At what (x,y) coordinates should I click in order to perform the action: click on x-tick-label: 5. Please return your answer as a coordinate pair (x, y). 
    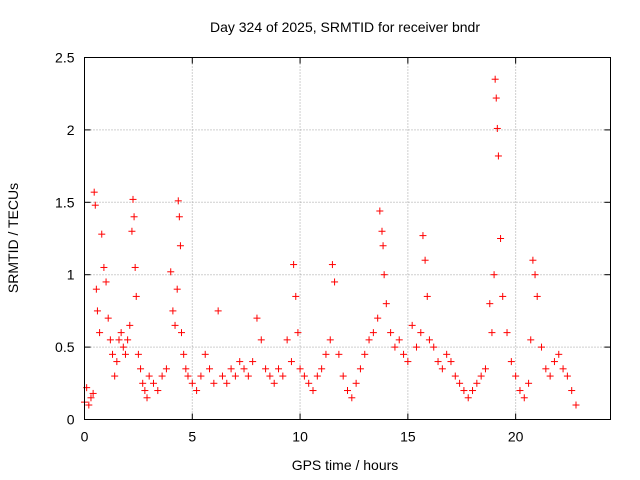
    Looking at the image, I should click on (192, 437).